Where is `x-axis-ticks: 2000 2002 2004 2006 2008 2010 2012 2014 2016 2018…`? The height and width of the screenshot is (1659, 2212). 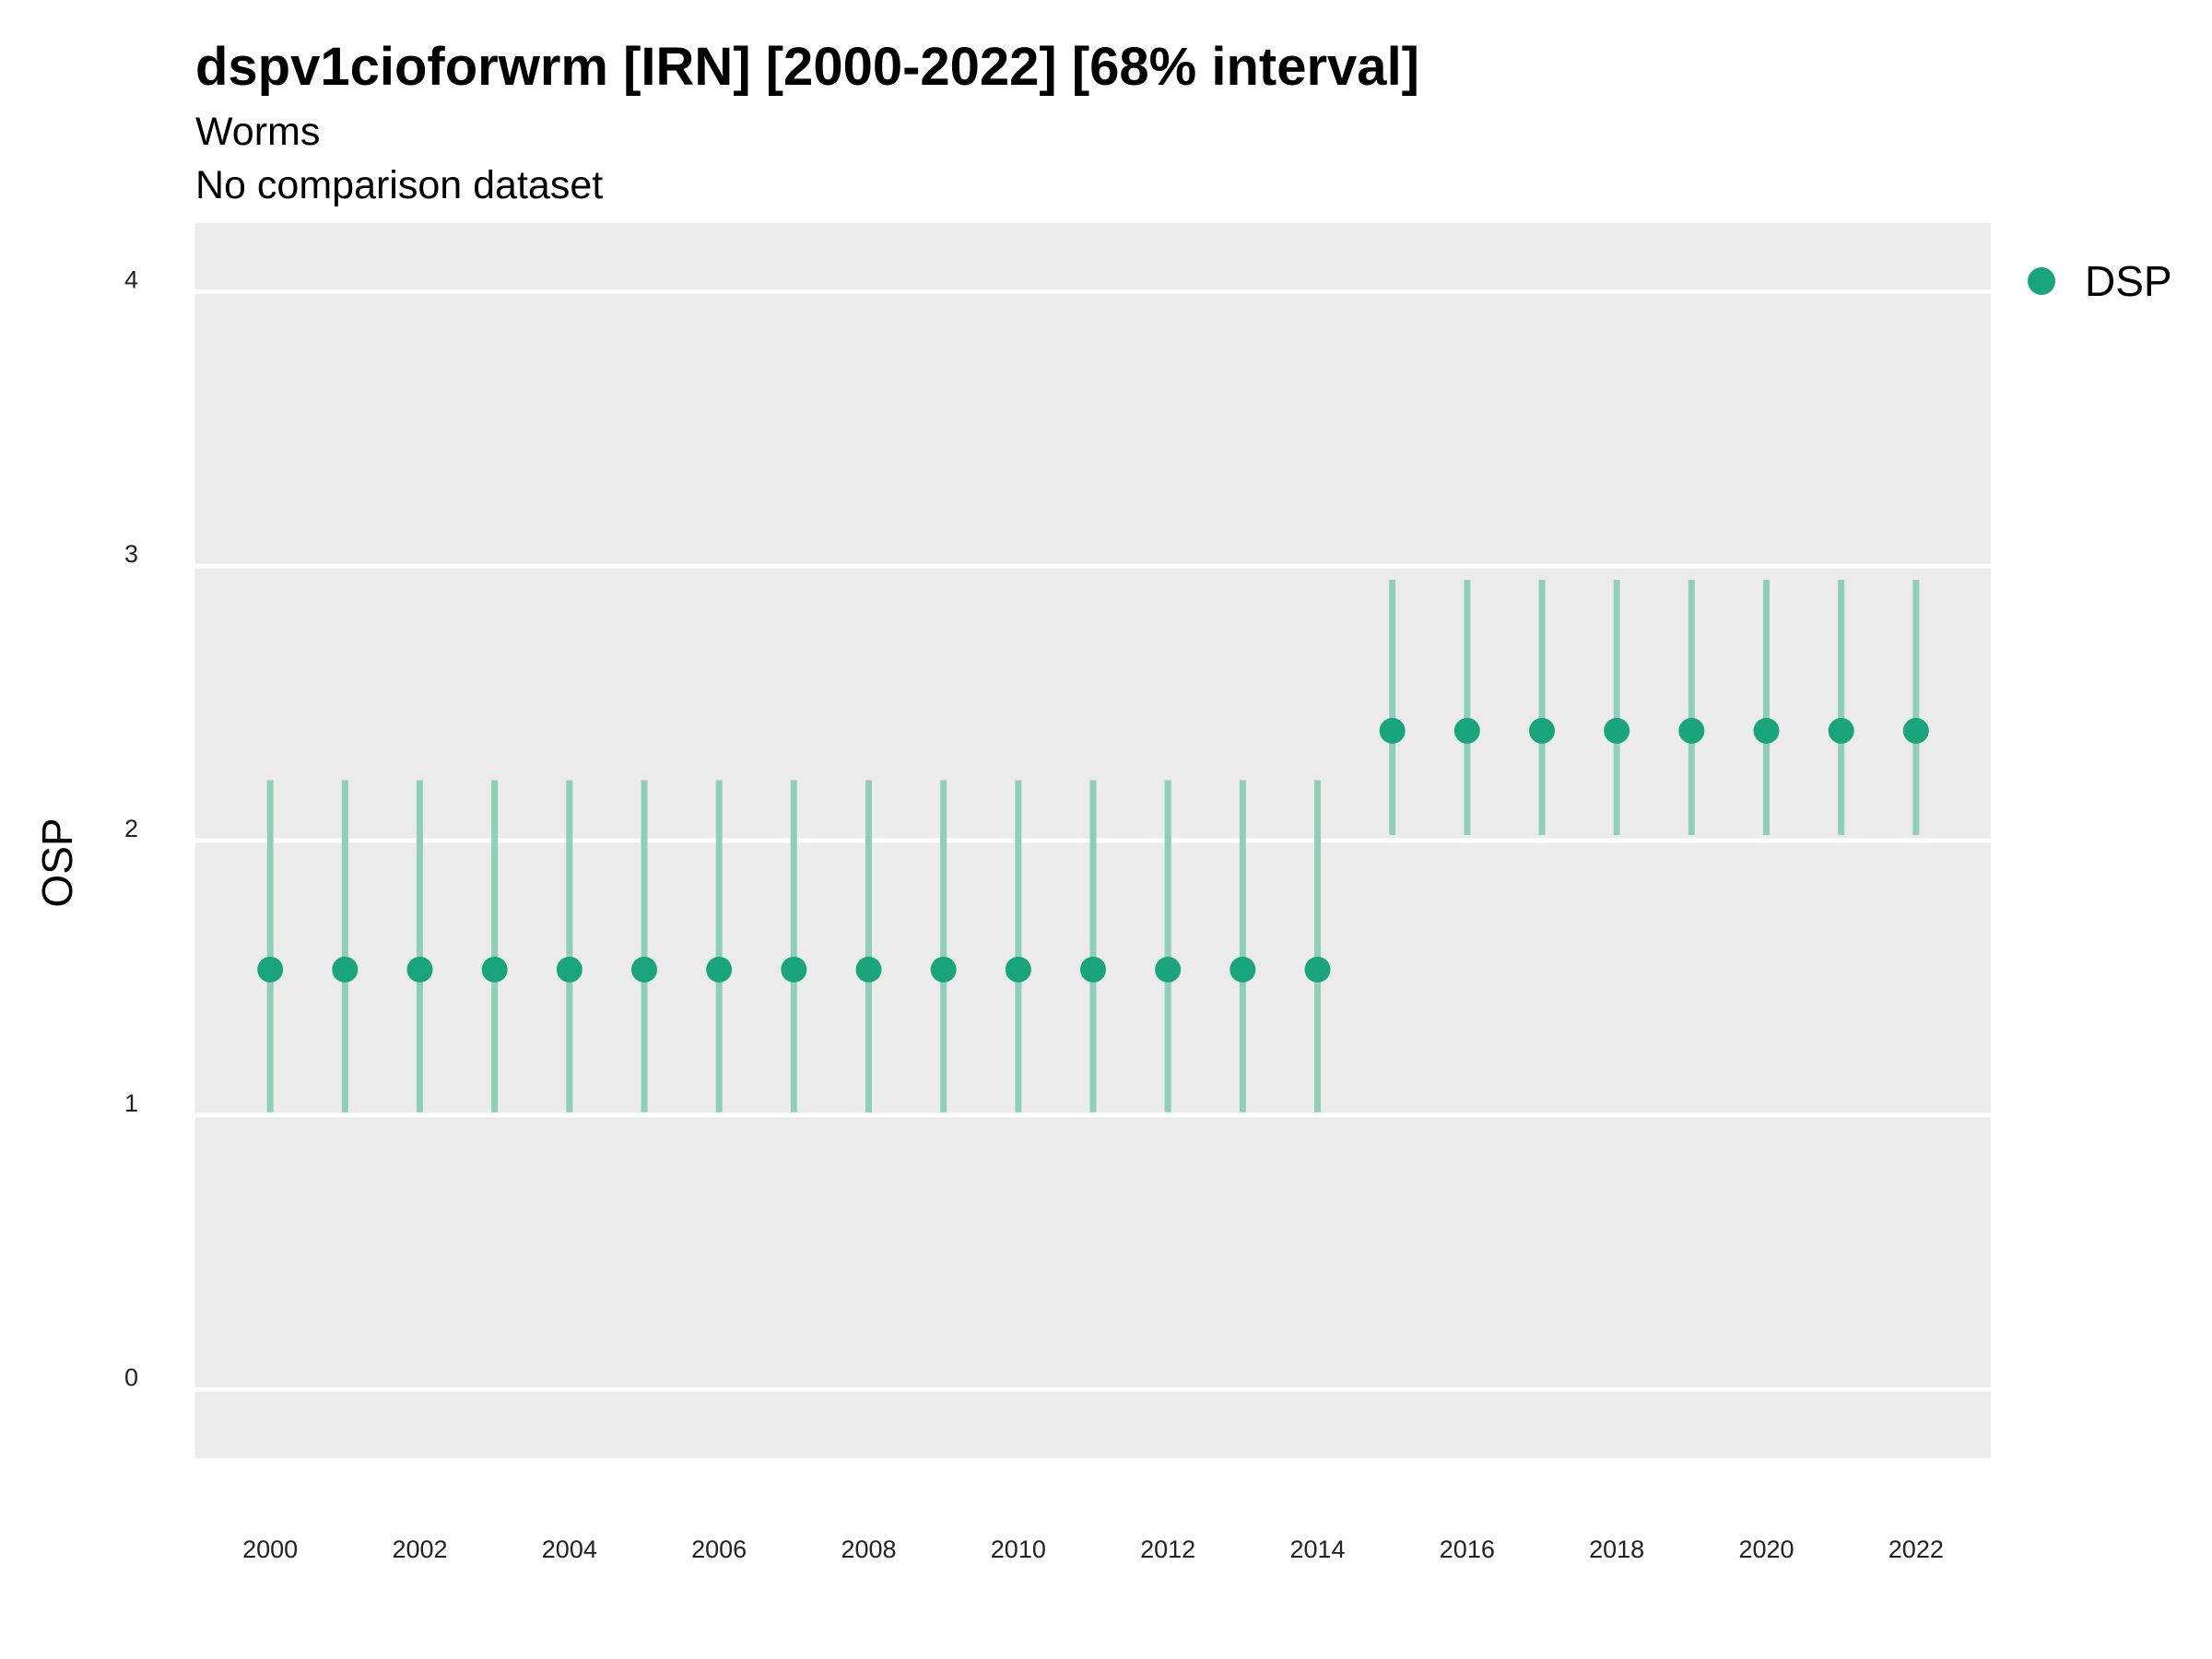 x-axis-ticks: 2000 2002 2004 2006 2008 2010 2012 2014 2016 2018… is located at coordinates (1093, 1549).